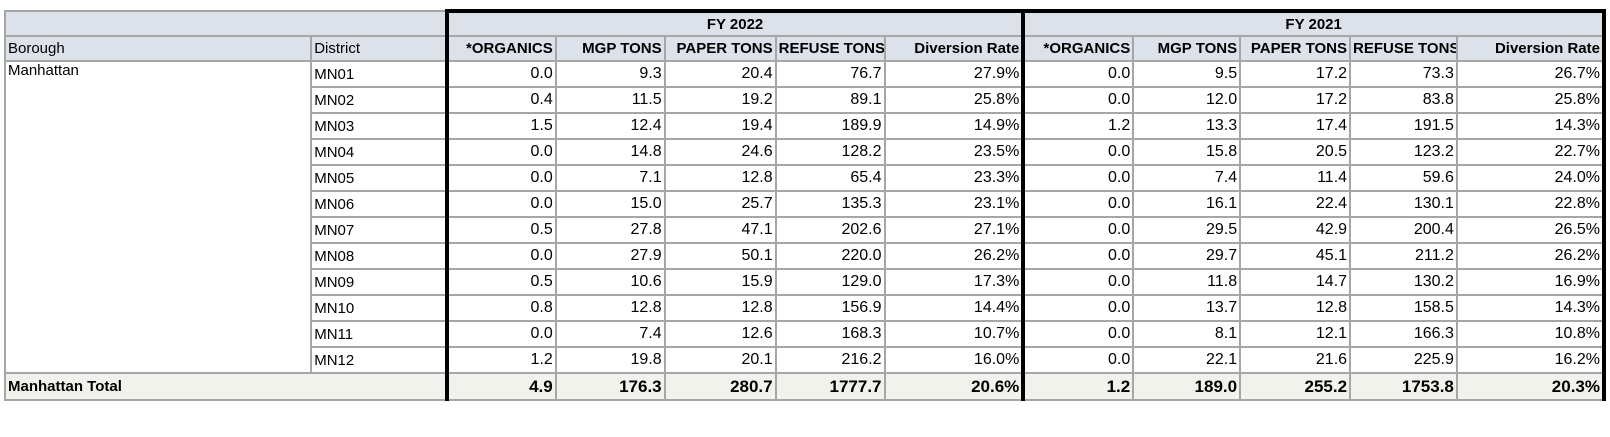 The height and width of the screenshot is (437, 1610). I want to click on fy2022-diversion-cell: 14.4%, so click(954, 308).